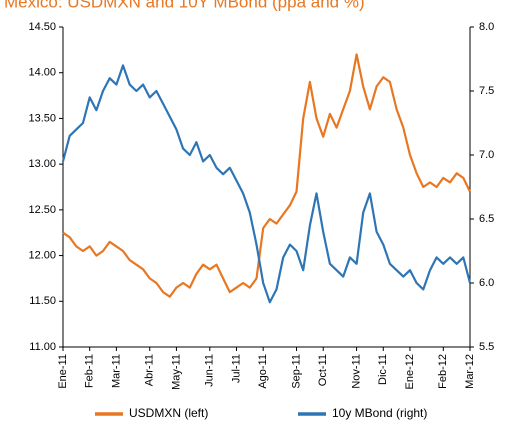 The width and height of the screenshot is (507, 442). What do you see at coordinates (42, 255) in the screenshot?
I see `y-tick-label: 12.00` at bounding box center [42, 255].